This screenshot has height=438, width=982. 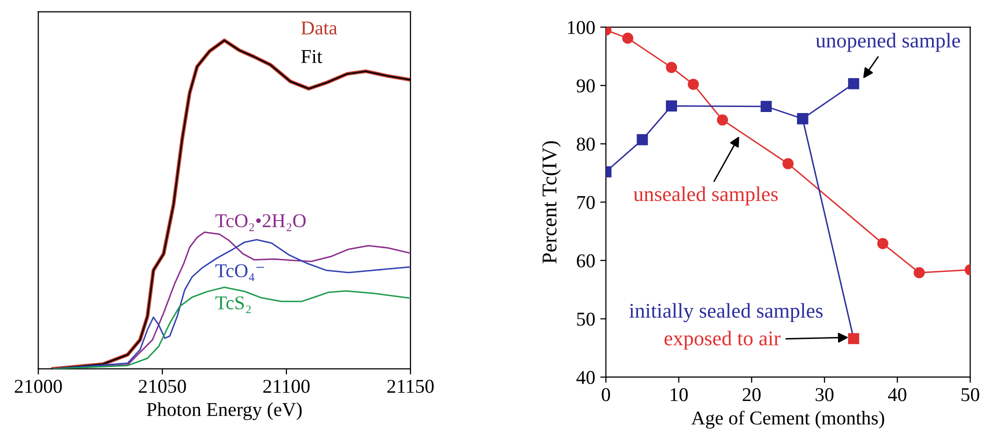 I want to click on y-tick-label: 50, so click(x=586, y=319).